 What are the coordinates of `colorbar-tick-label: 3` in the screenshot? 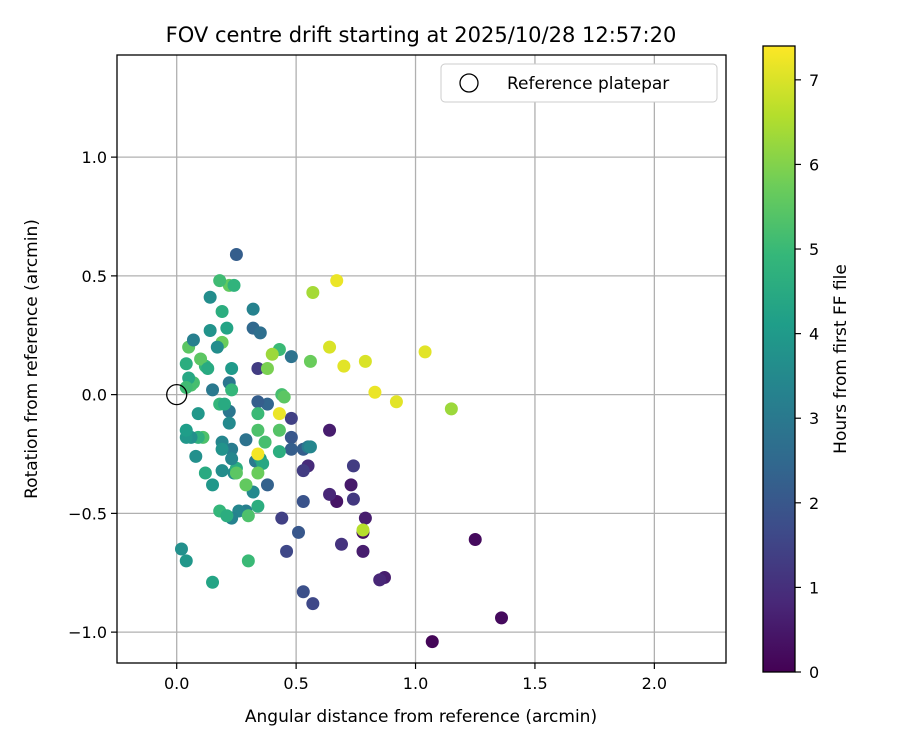 It's located at (814, 418).